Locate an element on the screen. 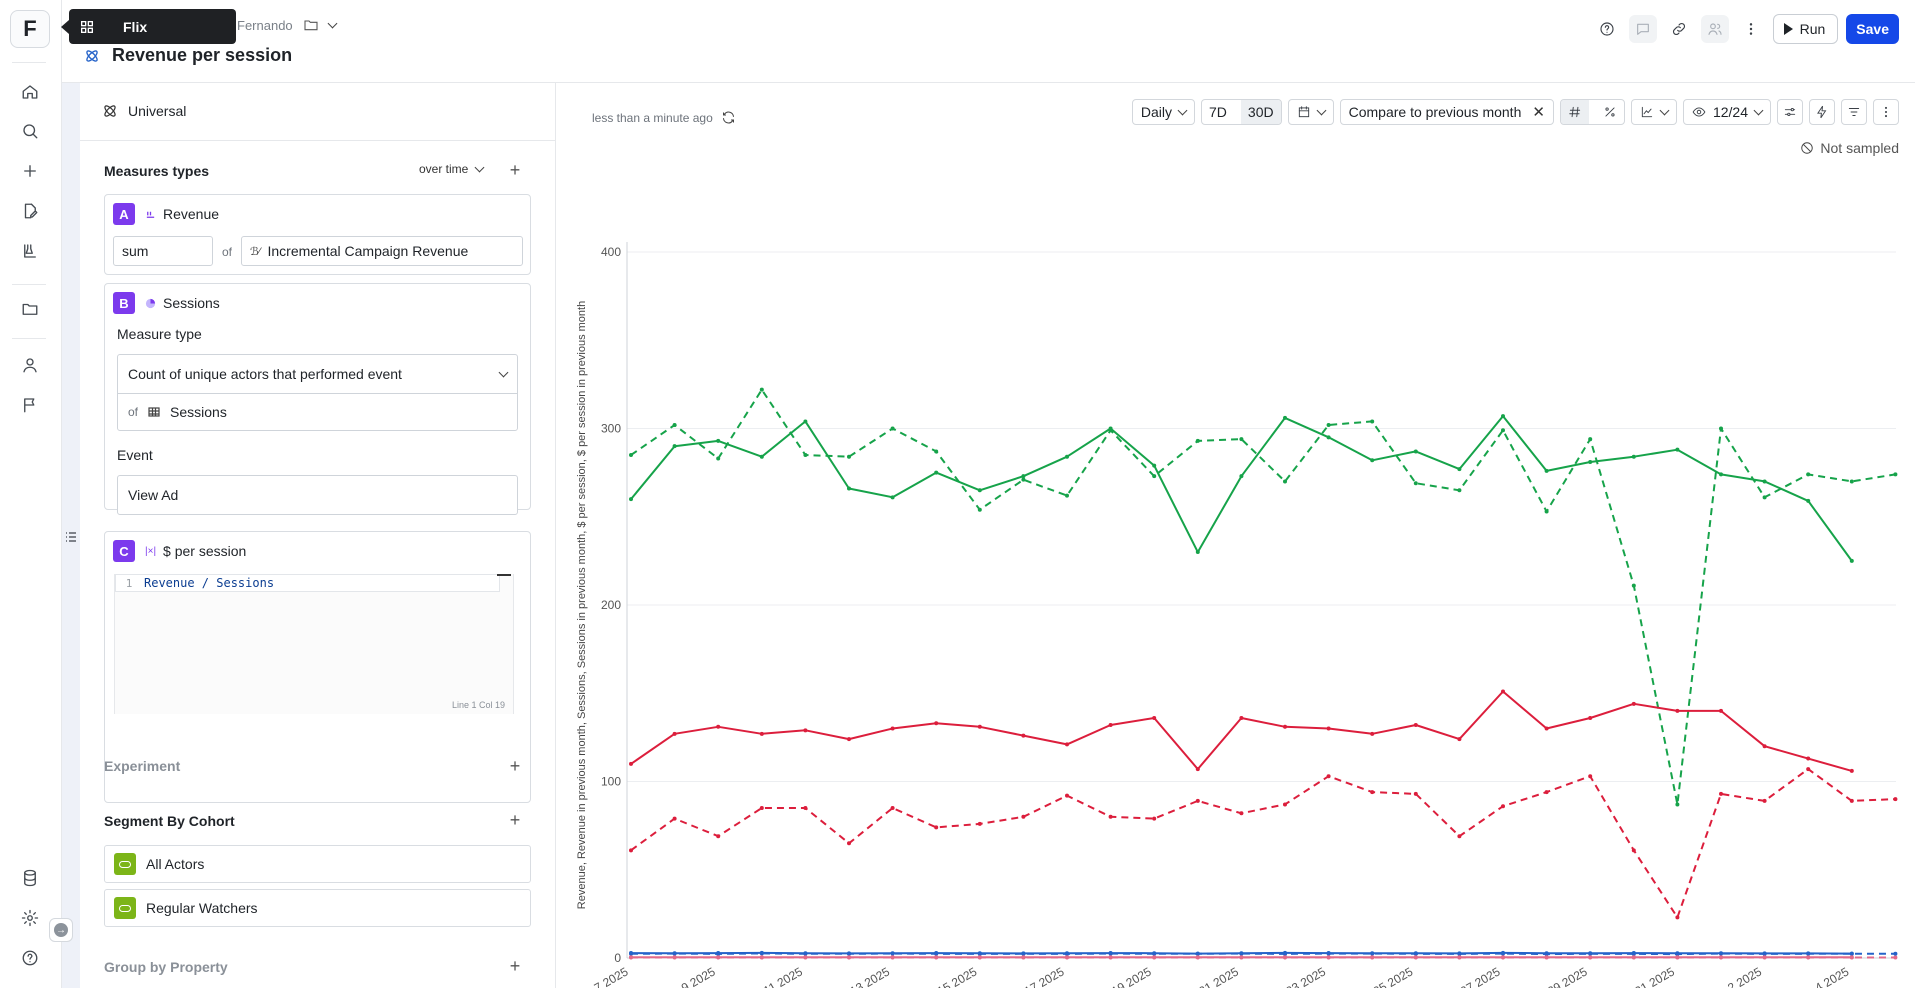  range-30d-button: 30D is located at coordinates (1260, 112).